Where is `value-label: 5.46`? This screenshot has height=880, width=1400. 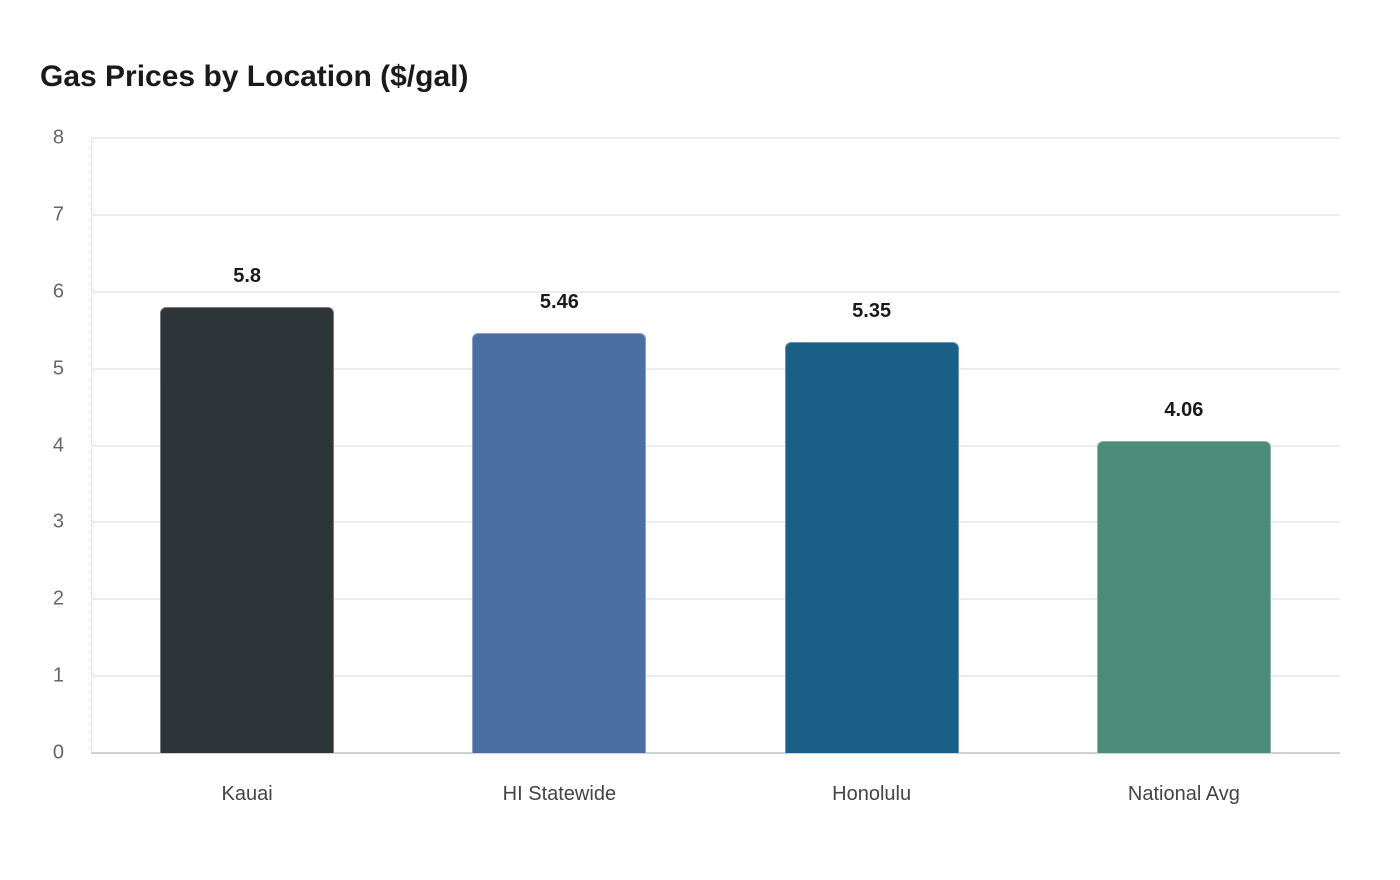 value-label: 5.46 is located at coordinates (559, 302).